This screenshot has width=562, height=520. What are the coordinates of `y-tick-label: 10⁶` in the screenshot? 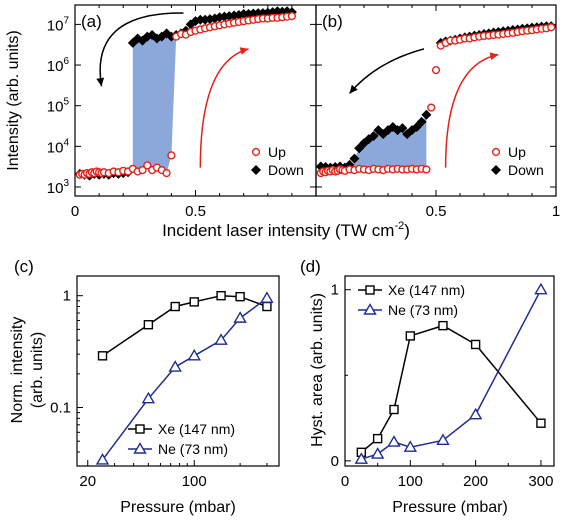 It's located at (58, 65).